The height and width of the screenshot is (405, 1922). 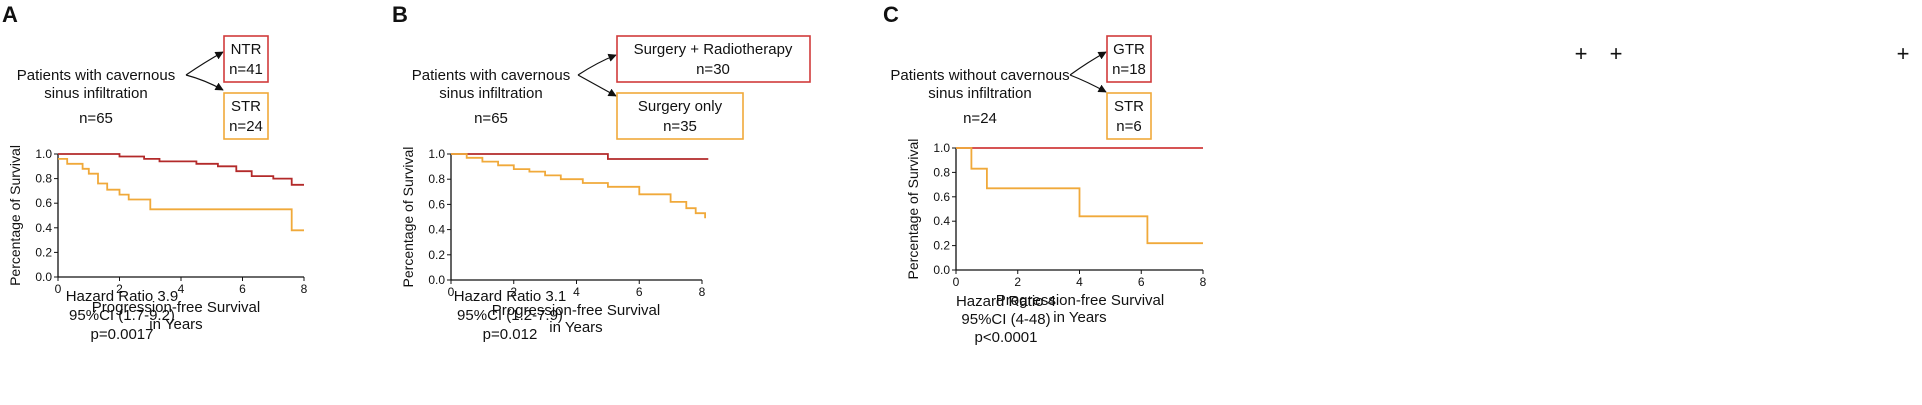 I want to click on panel-letter: A, so click(x=10, y=14).